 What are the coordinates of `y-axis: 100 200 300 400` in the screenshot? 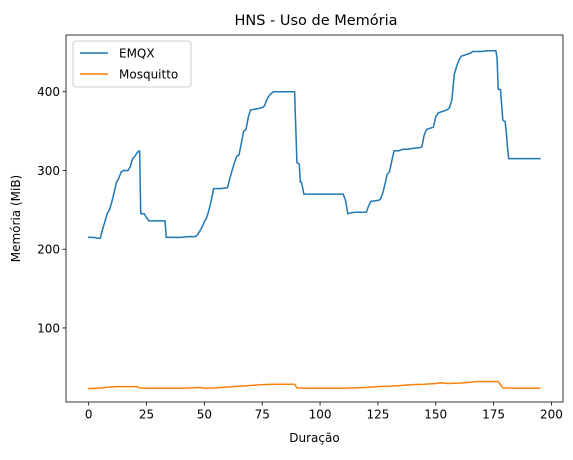 It's located at (51, 210).